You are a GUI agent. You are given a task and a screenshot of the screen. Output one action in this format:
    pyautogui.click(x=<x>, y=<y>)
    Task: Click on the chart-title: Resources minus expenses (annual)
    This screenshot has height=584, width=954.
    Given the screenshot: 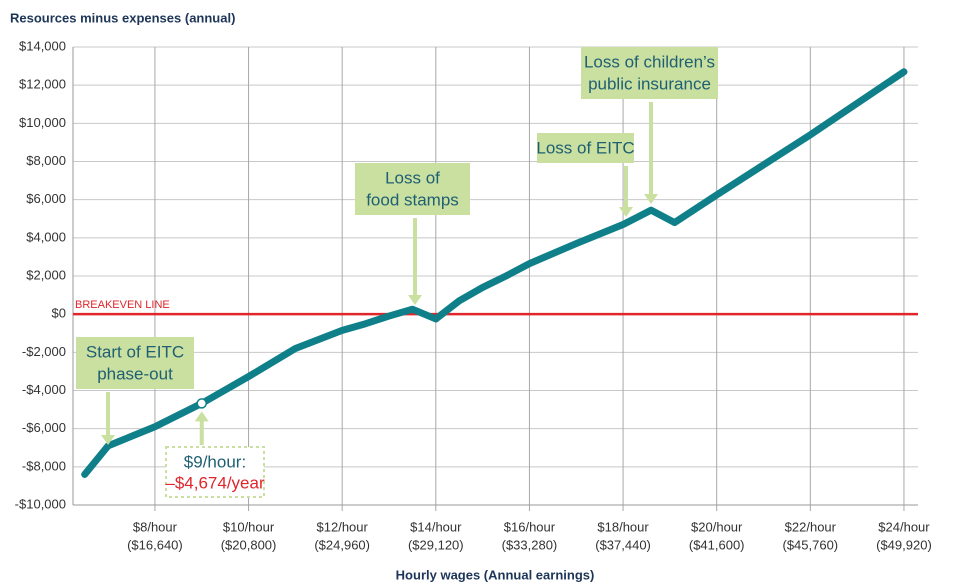 What is the action you would take?
    pyautogui.click(x=122, y=17)
    